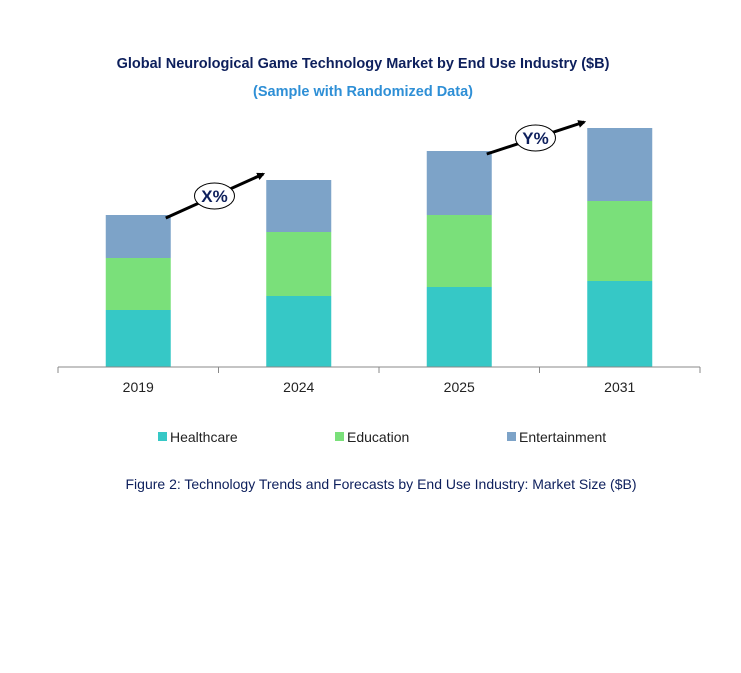 The height and width of the screenshot is (673, 741). What do you see at coordinates (459, 327) in the screenshot?
I see `bar-healthcare-2025` at bounding box center [459, 327].